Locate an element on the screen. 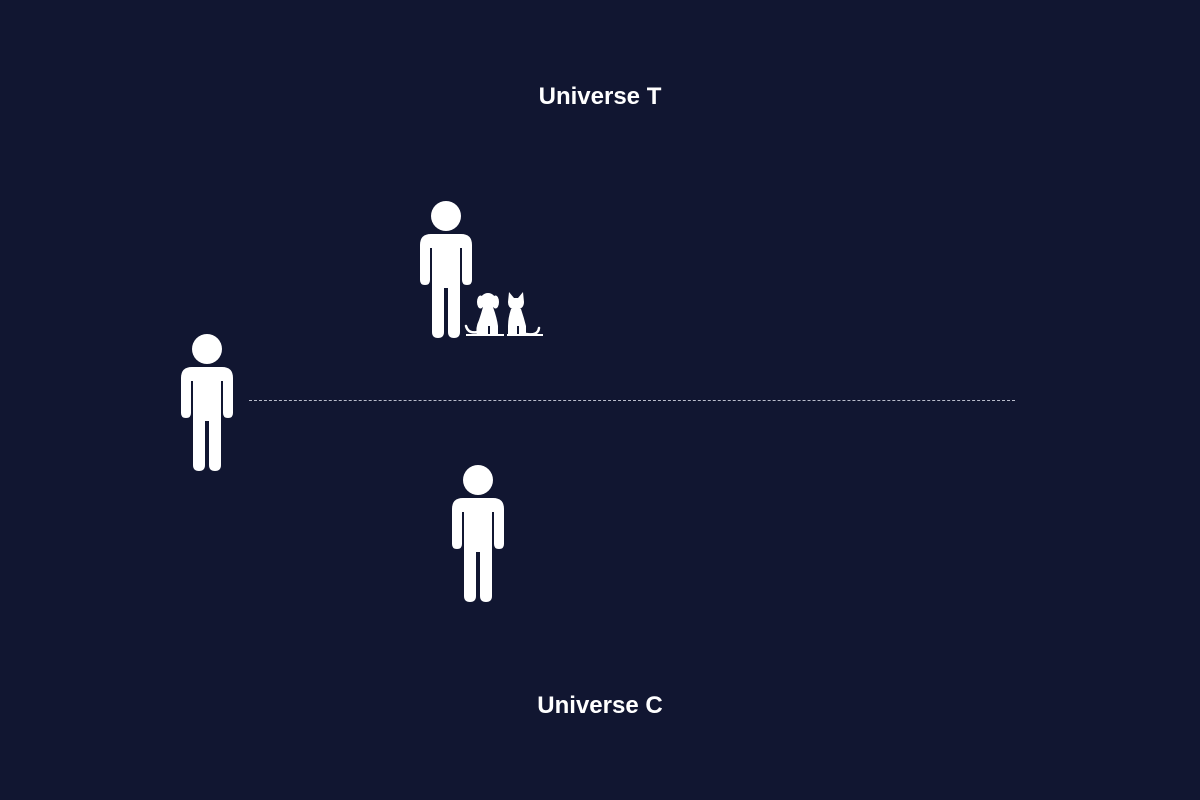 The height and width of the screenshot is (800, 1200). universe-t-label: Universe T is located at coordinates (600, 96).